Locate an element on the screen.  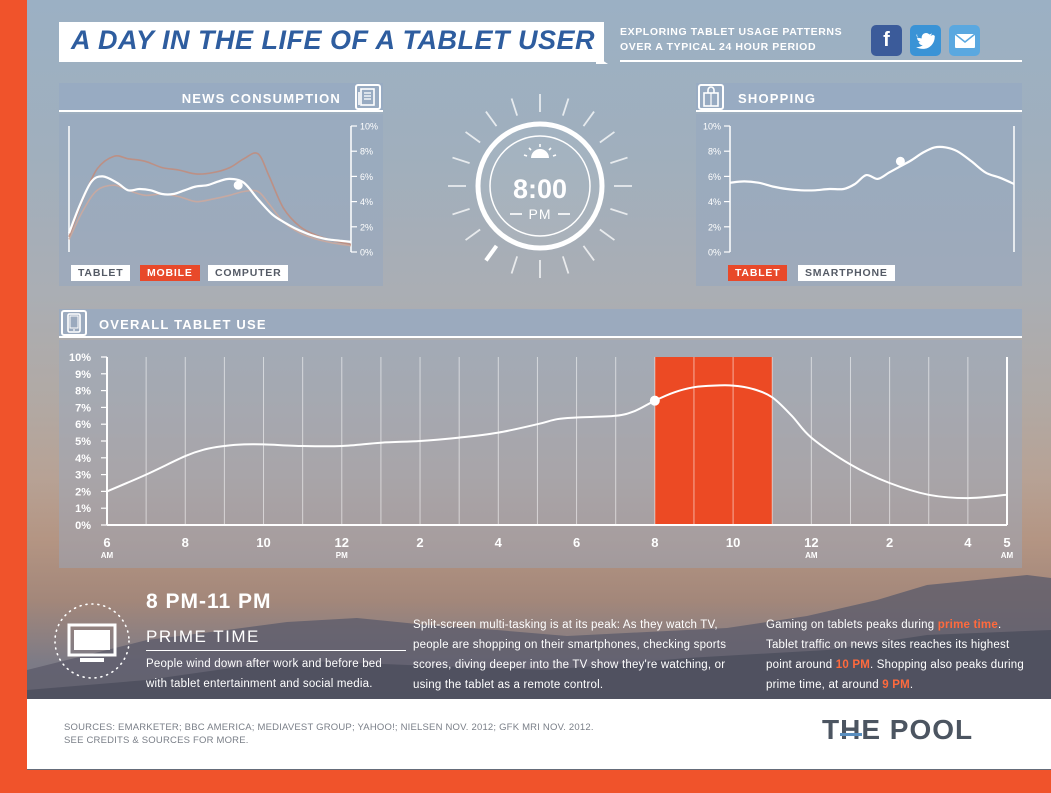
series-line-mobile is located at coordinates (210, 199).